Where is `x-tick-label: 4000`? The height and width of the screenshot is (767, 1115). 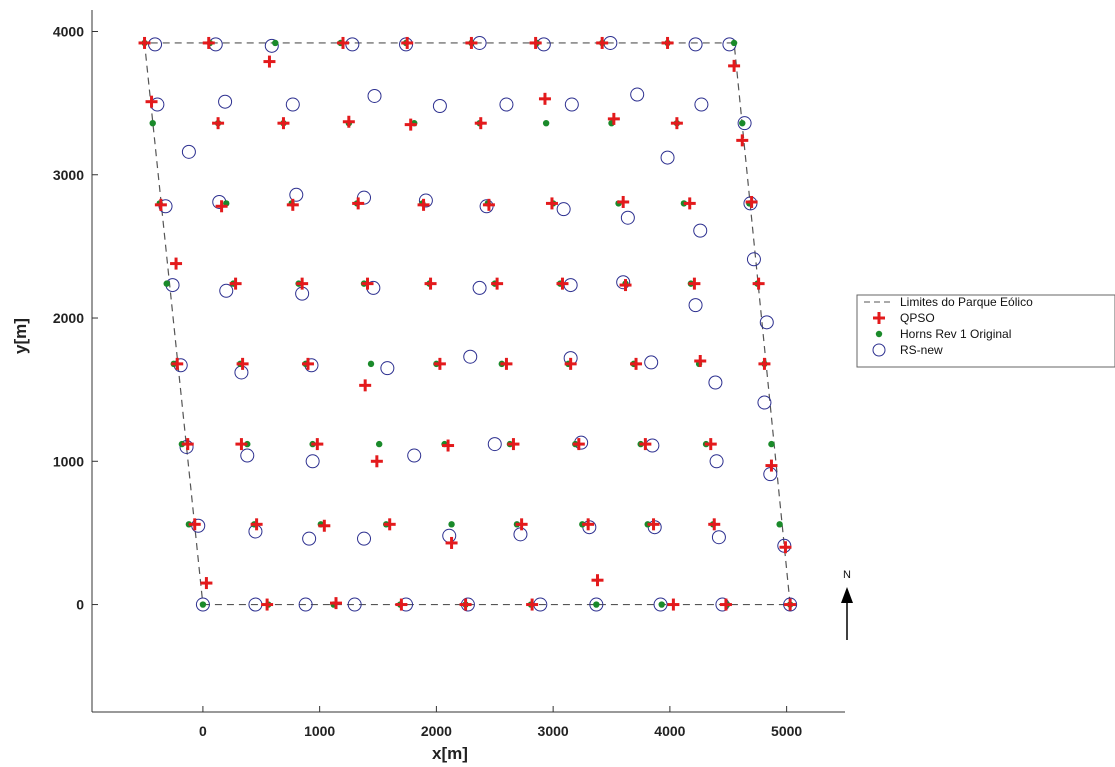
x-tick-label: 4000 is located at coordinates (669, 731).